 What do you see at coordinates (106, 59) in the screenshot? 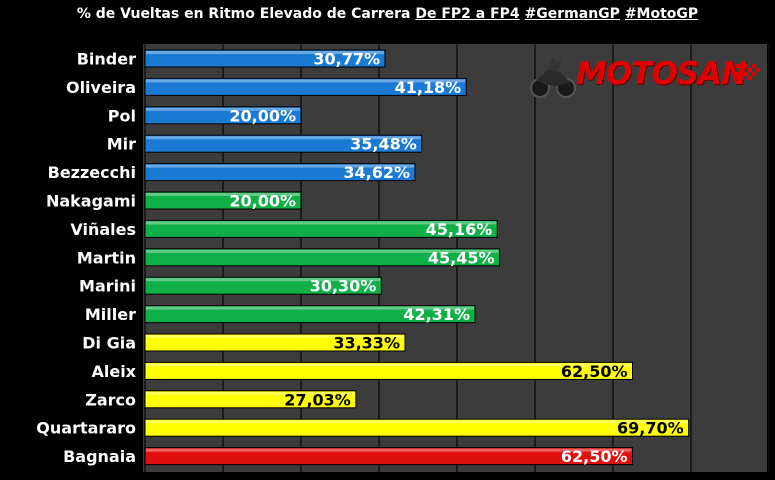
I see `category-label: Binder` at bounding box center [106, 59].